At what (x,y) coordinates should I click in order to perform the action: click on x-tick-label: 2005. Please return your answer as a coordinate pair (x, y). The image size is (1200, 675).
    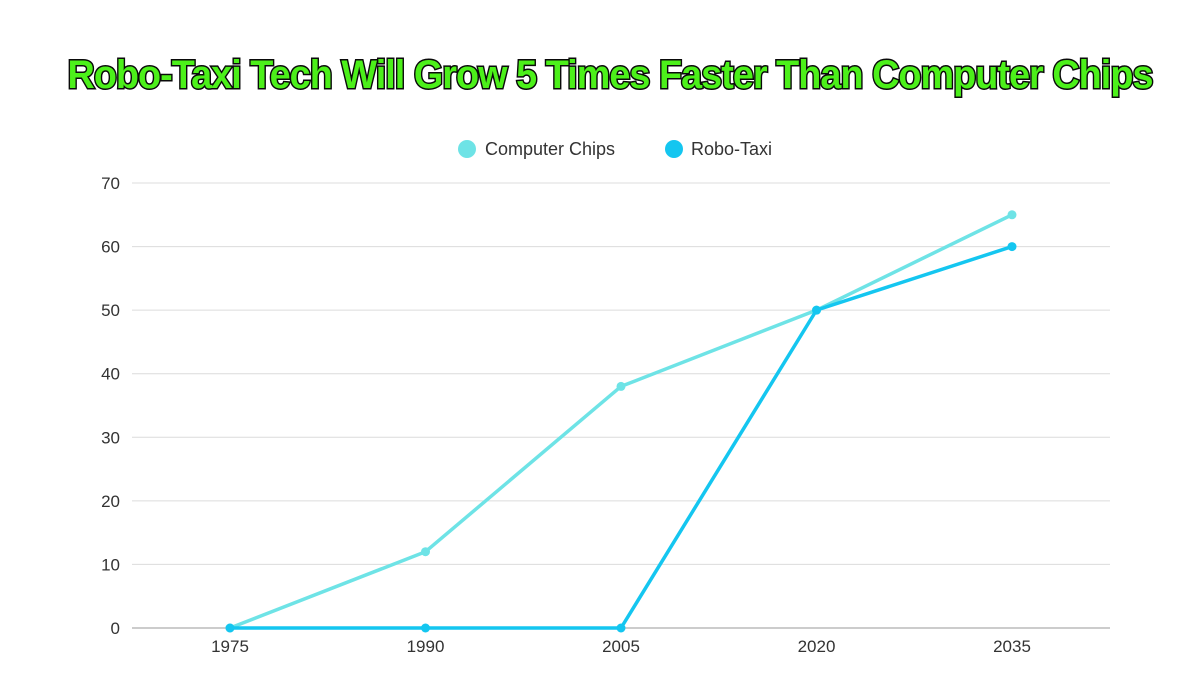
    Looking at the image, I should click on (621, 646).